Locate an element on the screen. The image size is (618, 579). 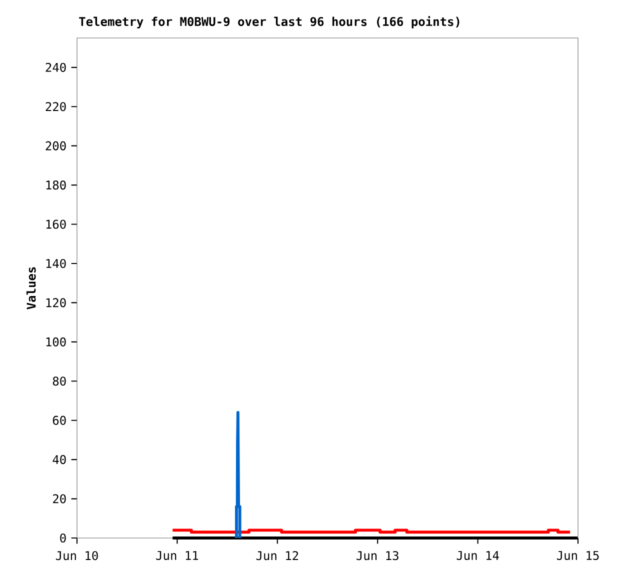
y-tick-label: 20 is located at coordinates (59, 499).